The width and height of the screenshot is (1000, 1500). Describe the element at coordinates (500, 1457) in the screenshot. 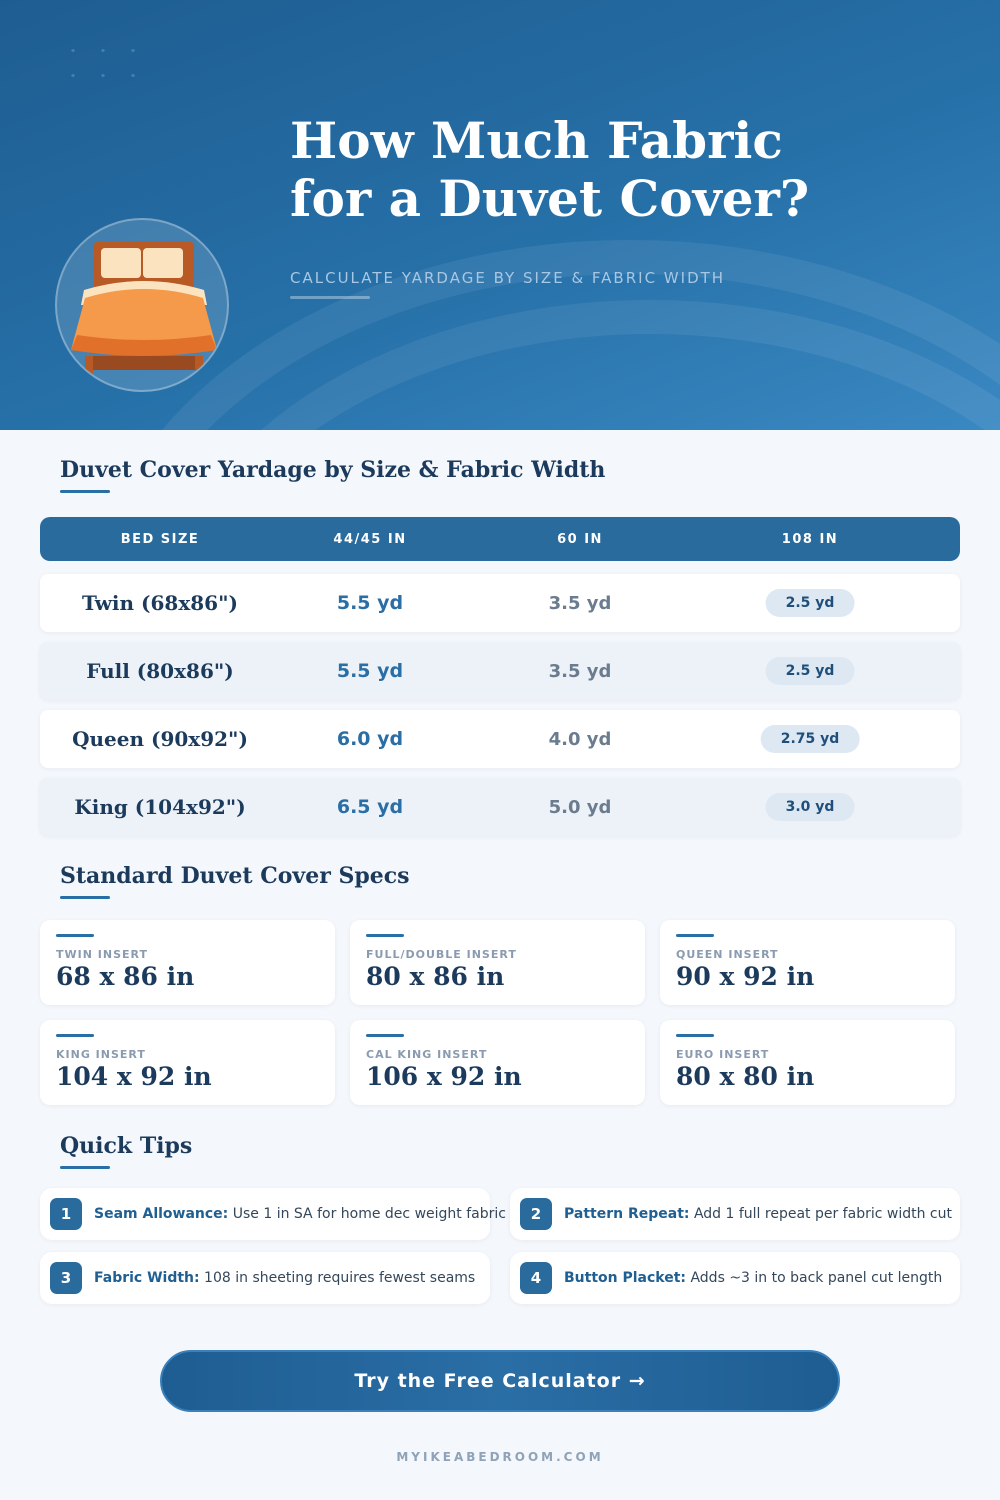

I see `footer-site: MYIKEABEDROOM.COM` at that location.